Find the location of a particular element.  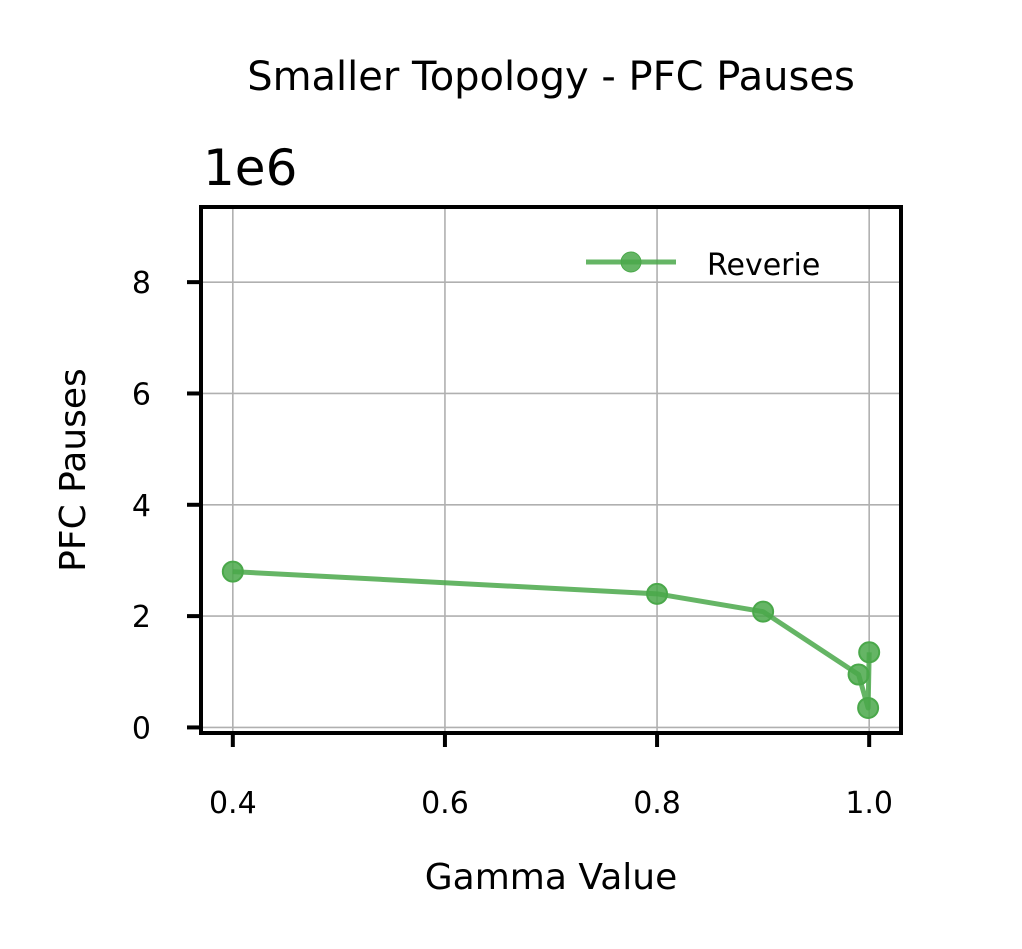

series-line-reverie is located at coordinates (552, 640).